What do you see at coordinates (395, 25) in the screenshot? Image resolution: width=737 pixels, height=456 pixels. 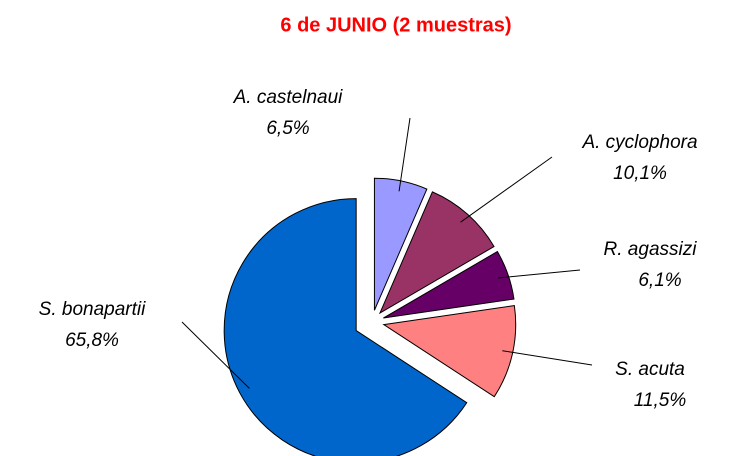 I see `chart-title: 6 de JUNIO (2 muestras)` at bounding box center [395, 25].